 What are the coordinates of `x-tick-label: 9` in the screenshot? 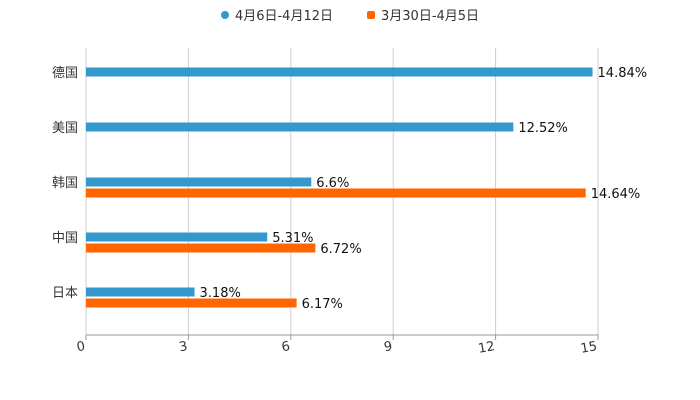 It's located at (388, 347).